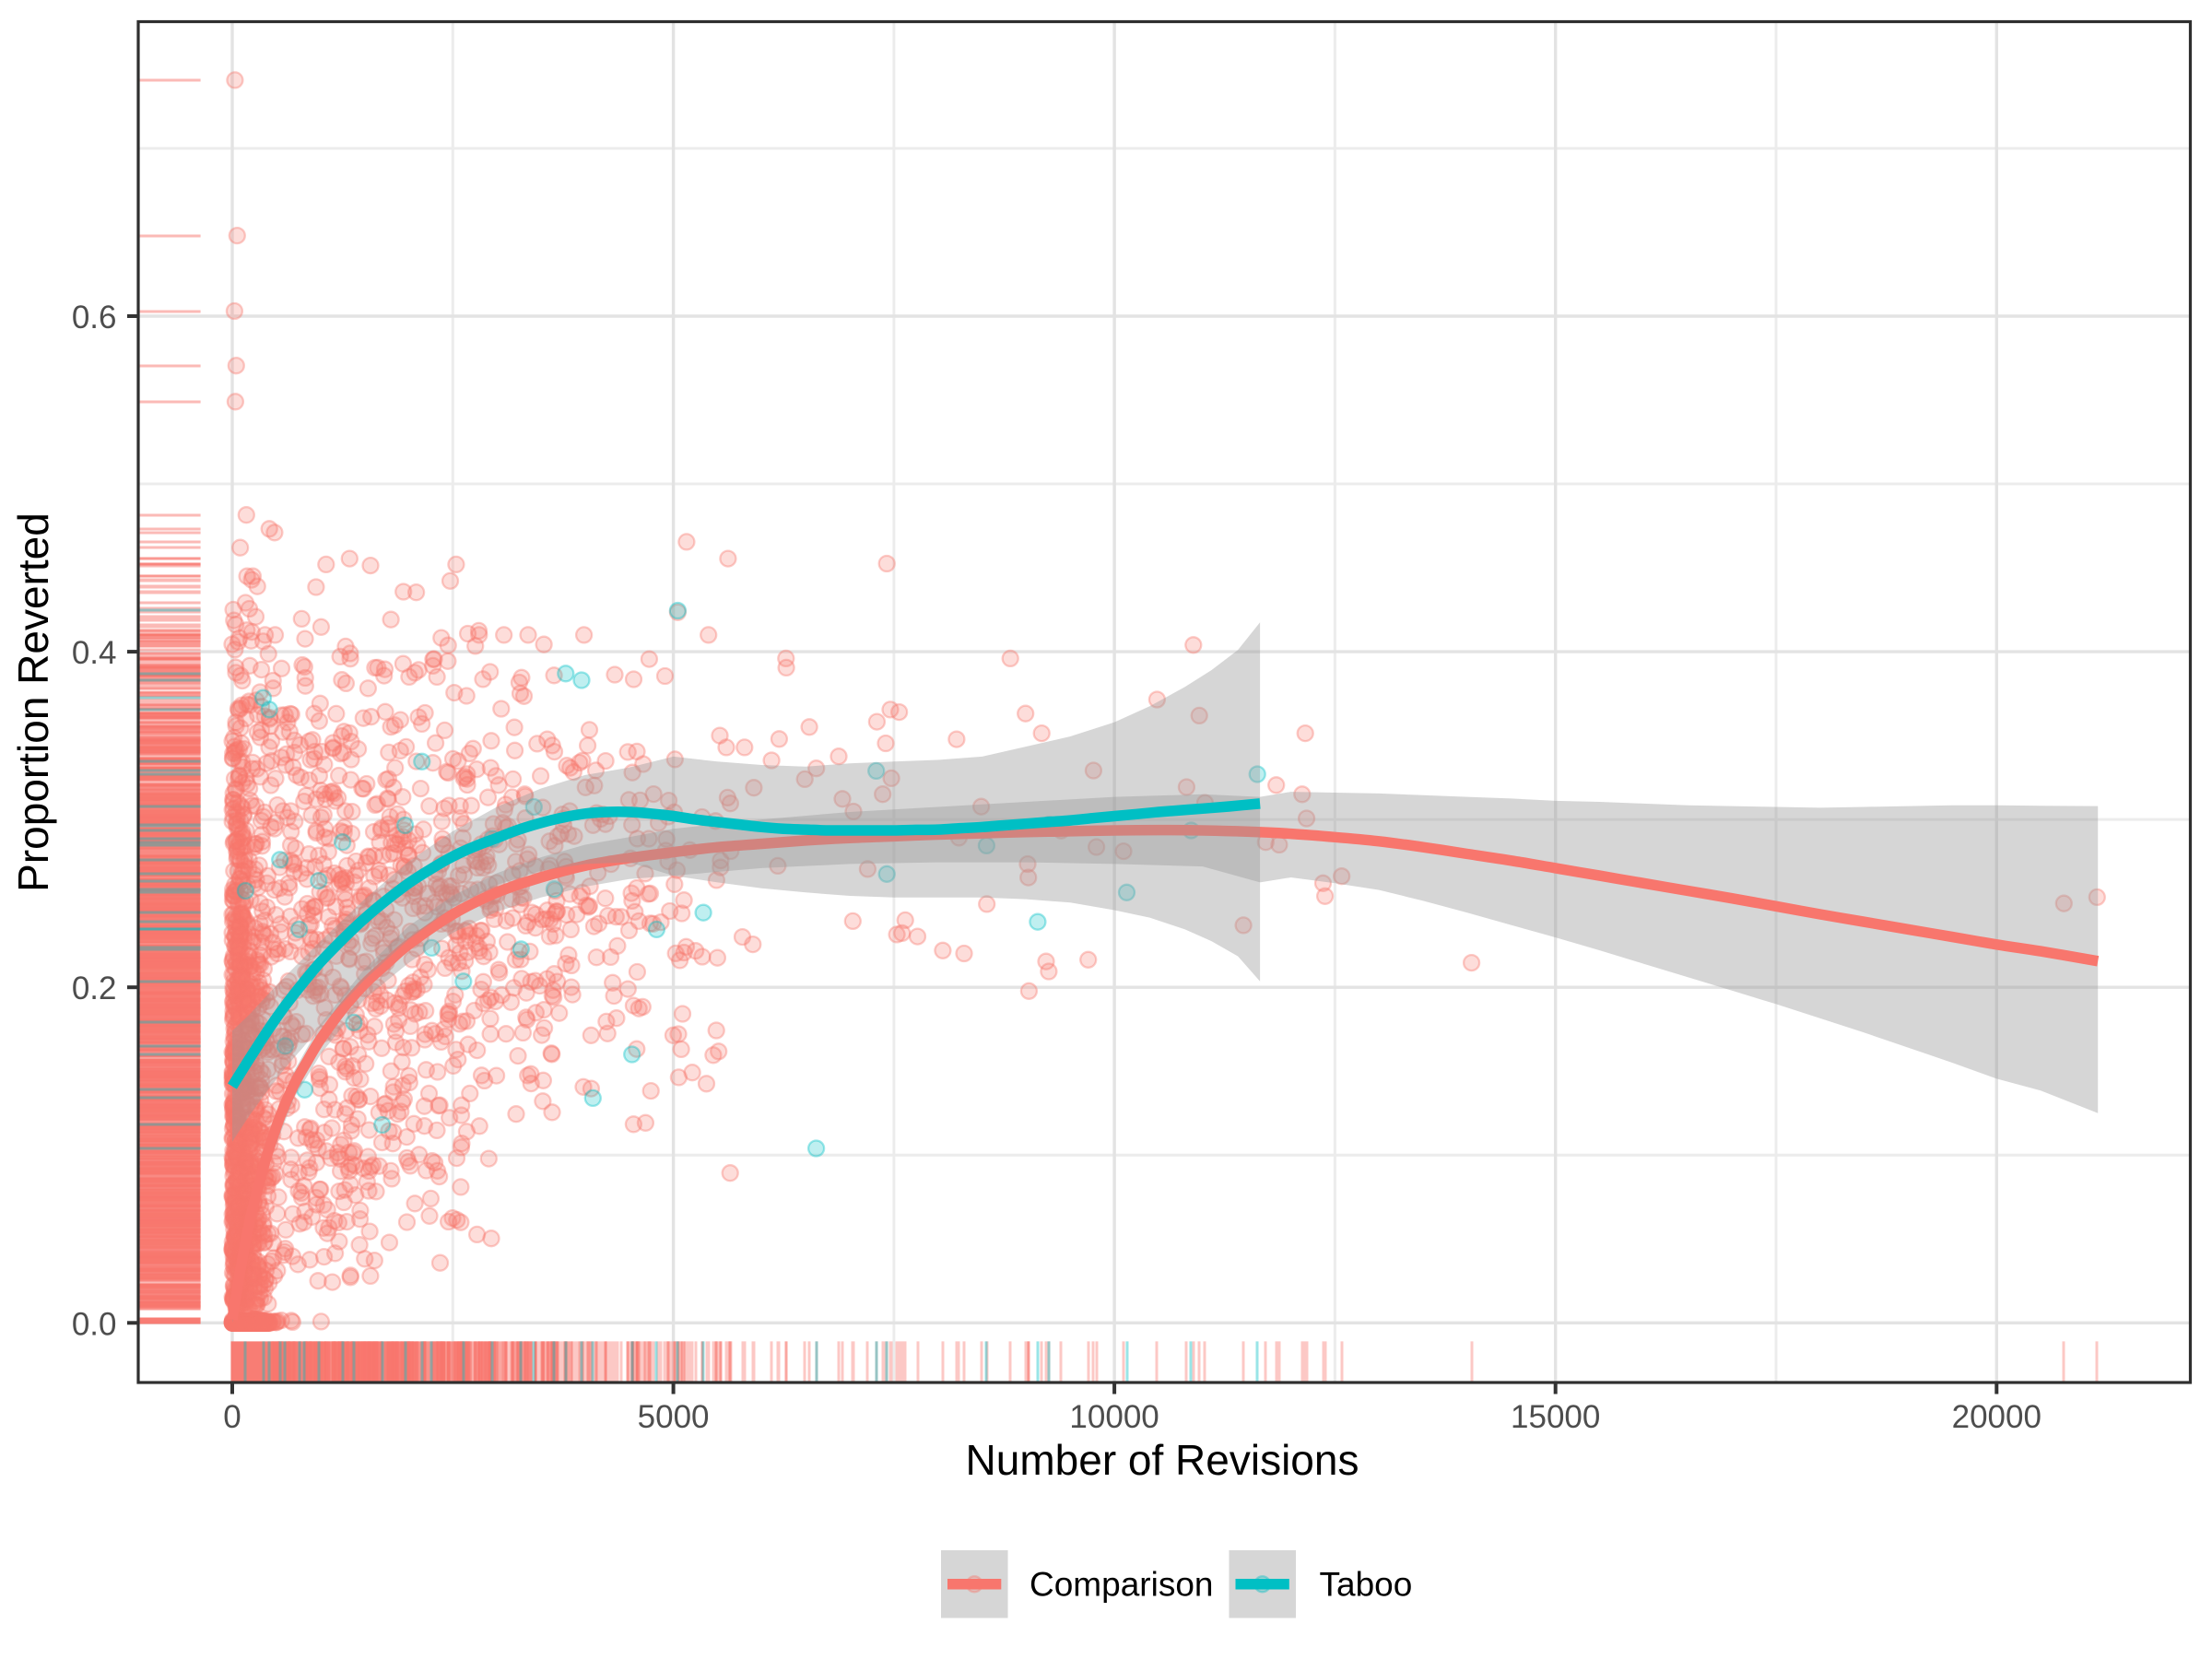  Describe the element at coordinates (674, 1417) in the screenshot. I see `svg-text: 5000` at that location.